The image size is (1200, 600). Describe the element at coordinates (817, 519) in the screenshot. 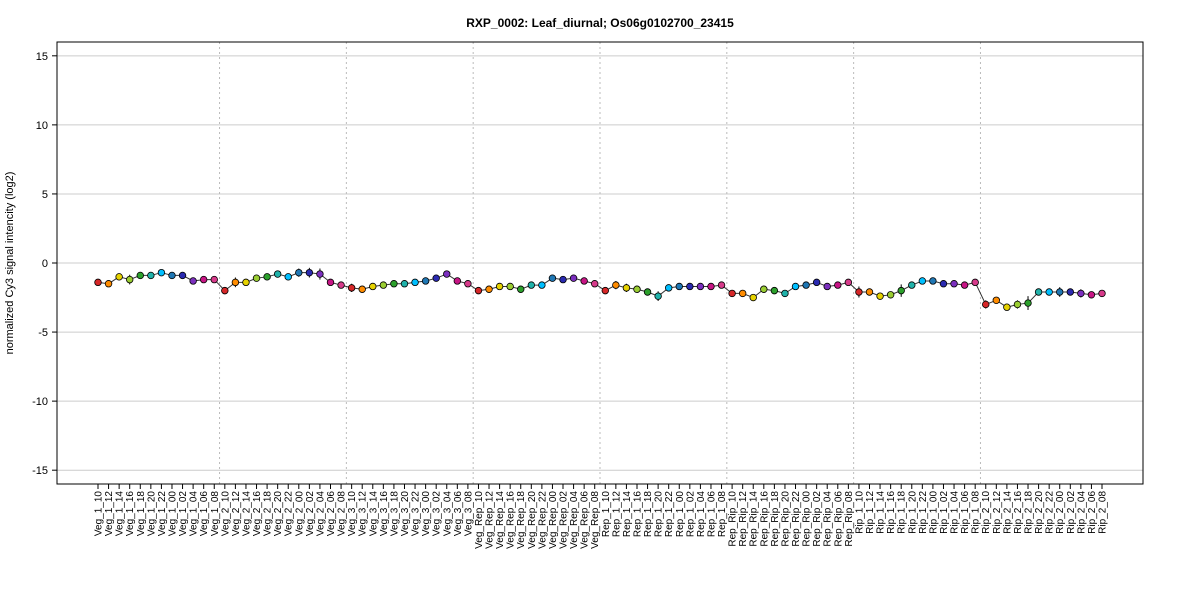

I see `x-tick-label: Rep_Rip_02` at that location.